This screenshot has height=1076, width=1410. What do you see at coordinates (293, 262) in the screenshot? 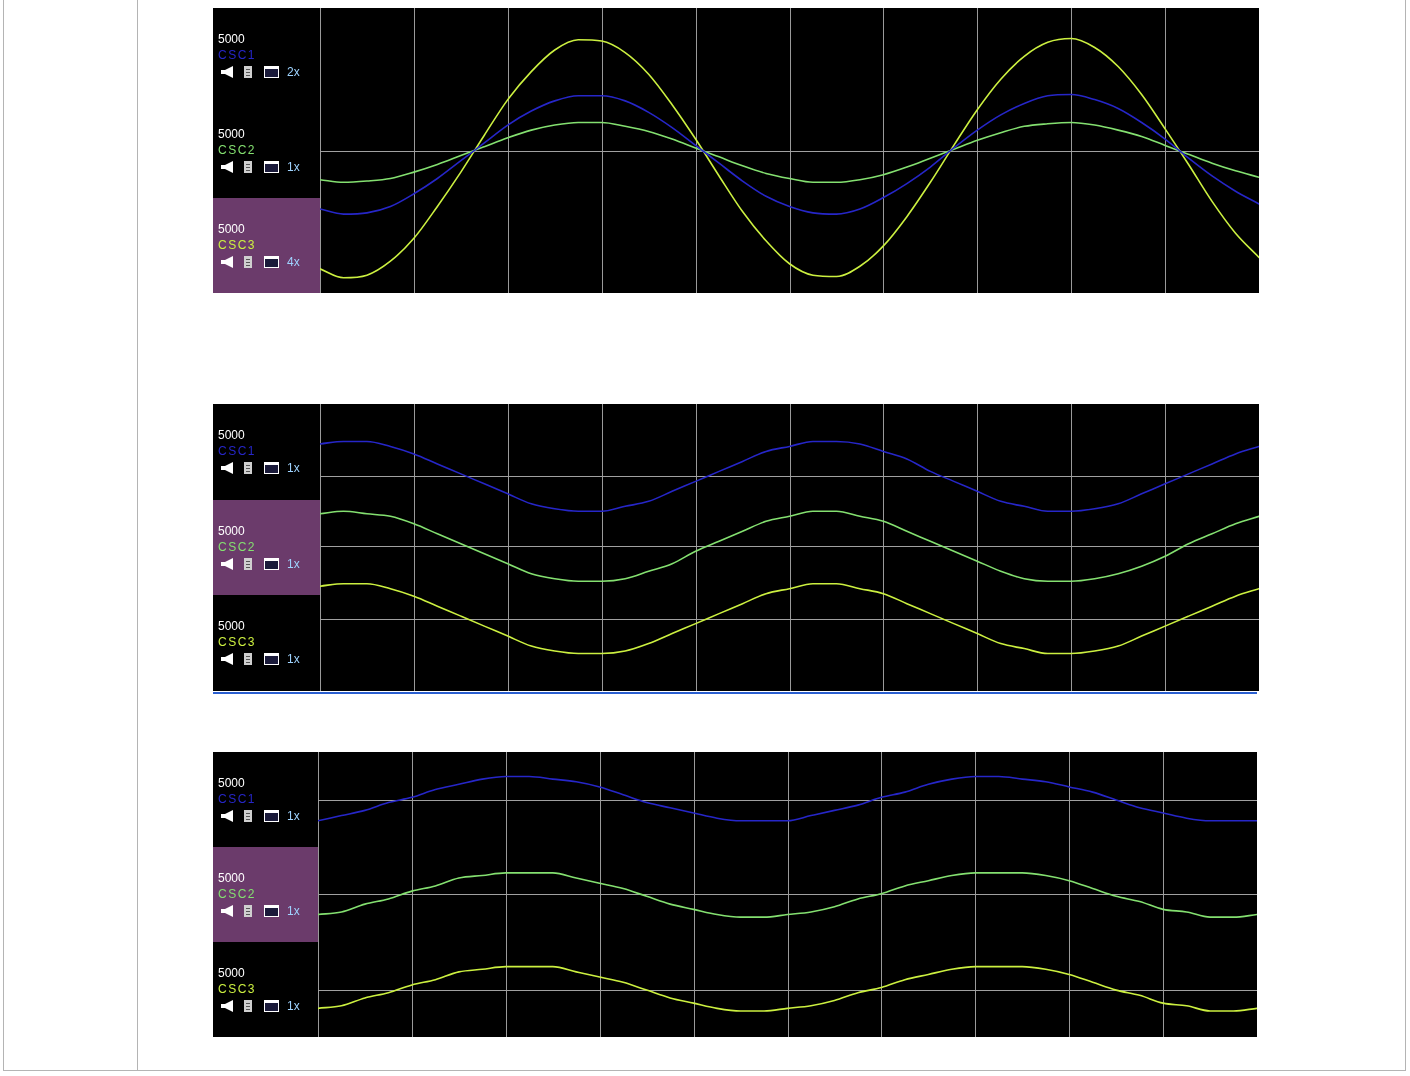
I see `text: 4x` at bounding box center [293, 262].